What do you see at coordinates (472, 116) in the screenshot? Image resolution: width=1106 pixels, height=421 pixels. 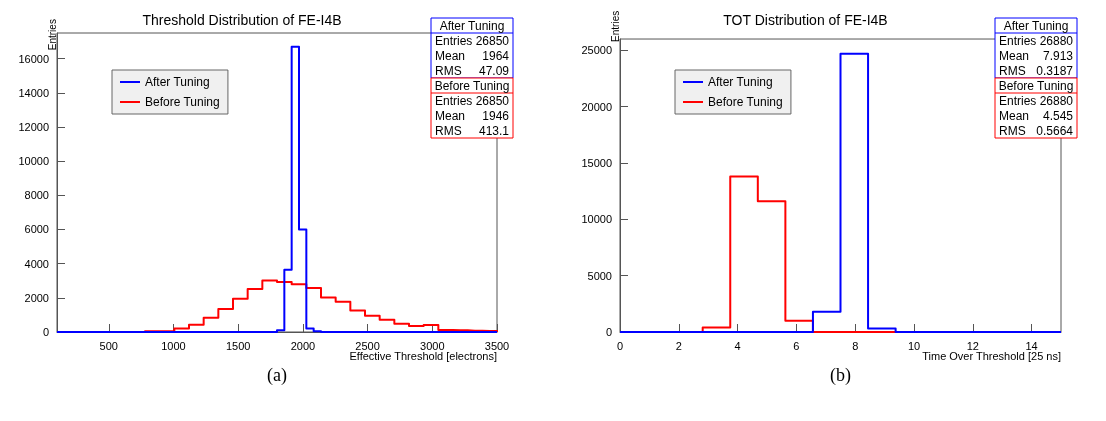 I see `text: Mean 1946` at bounding box center [472, 116].